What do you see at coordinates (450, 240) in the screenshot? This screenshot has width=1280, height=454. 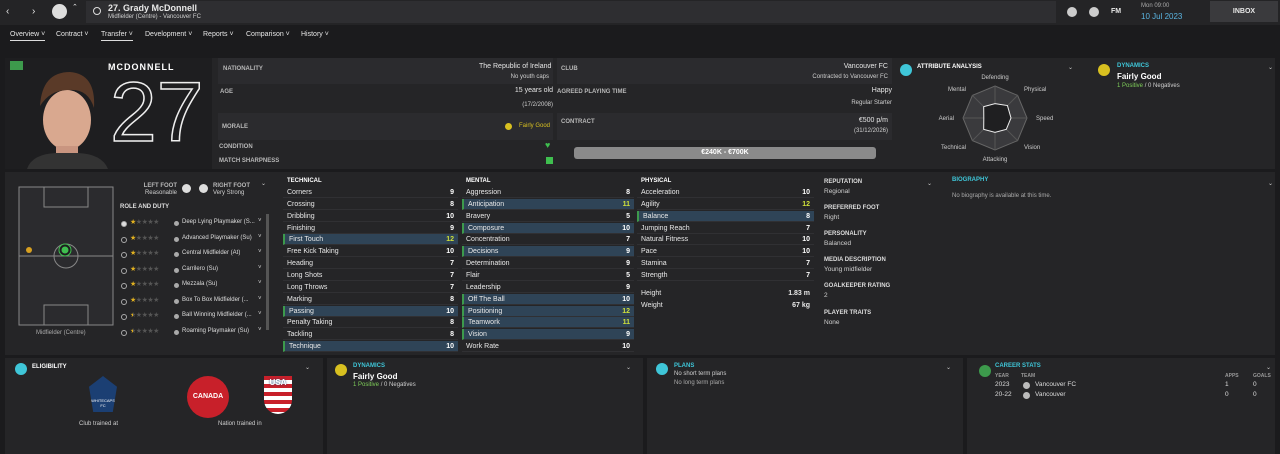 I see `attr-value: 12` at bounding box center [450, 240].